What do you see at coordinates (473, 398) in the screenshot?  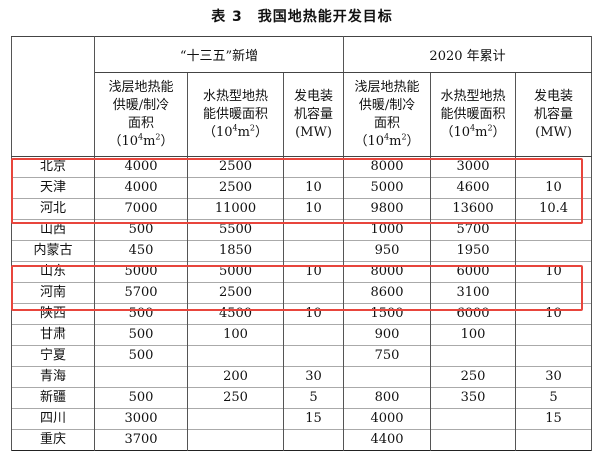 I see `hydro-cumulative-cell: 350` at bounding box center [473, 398].